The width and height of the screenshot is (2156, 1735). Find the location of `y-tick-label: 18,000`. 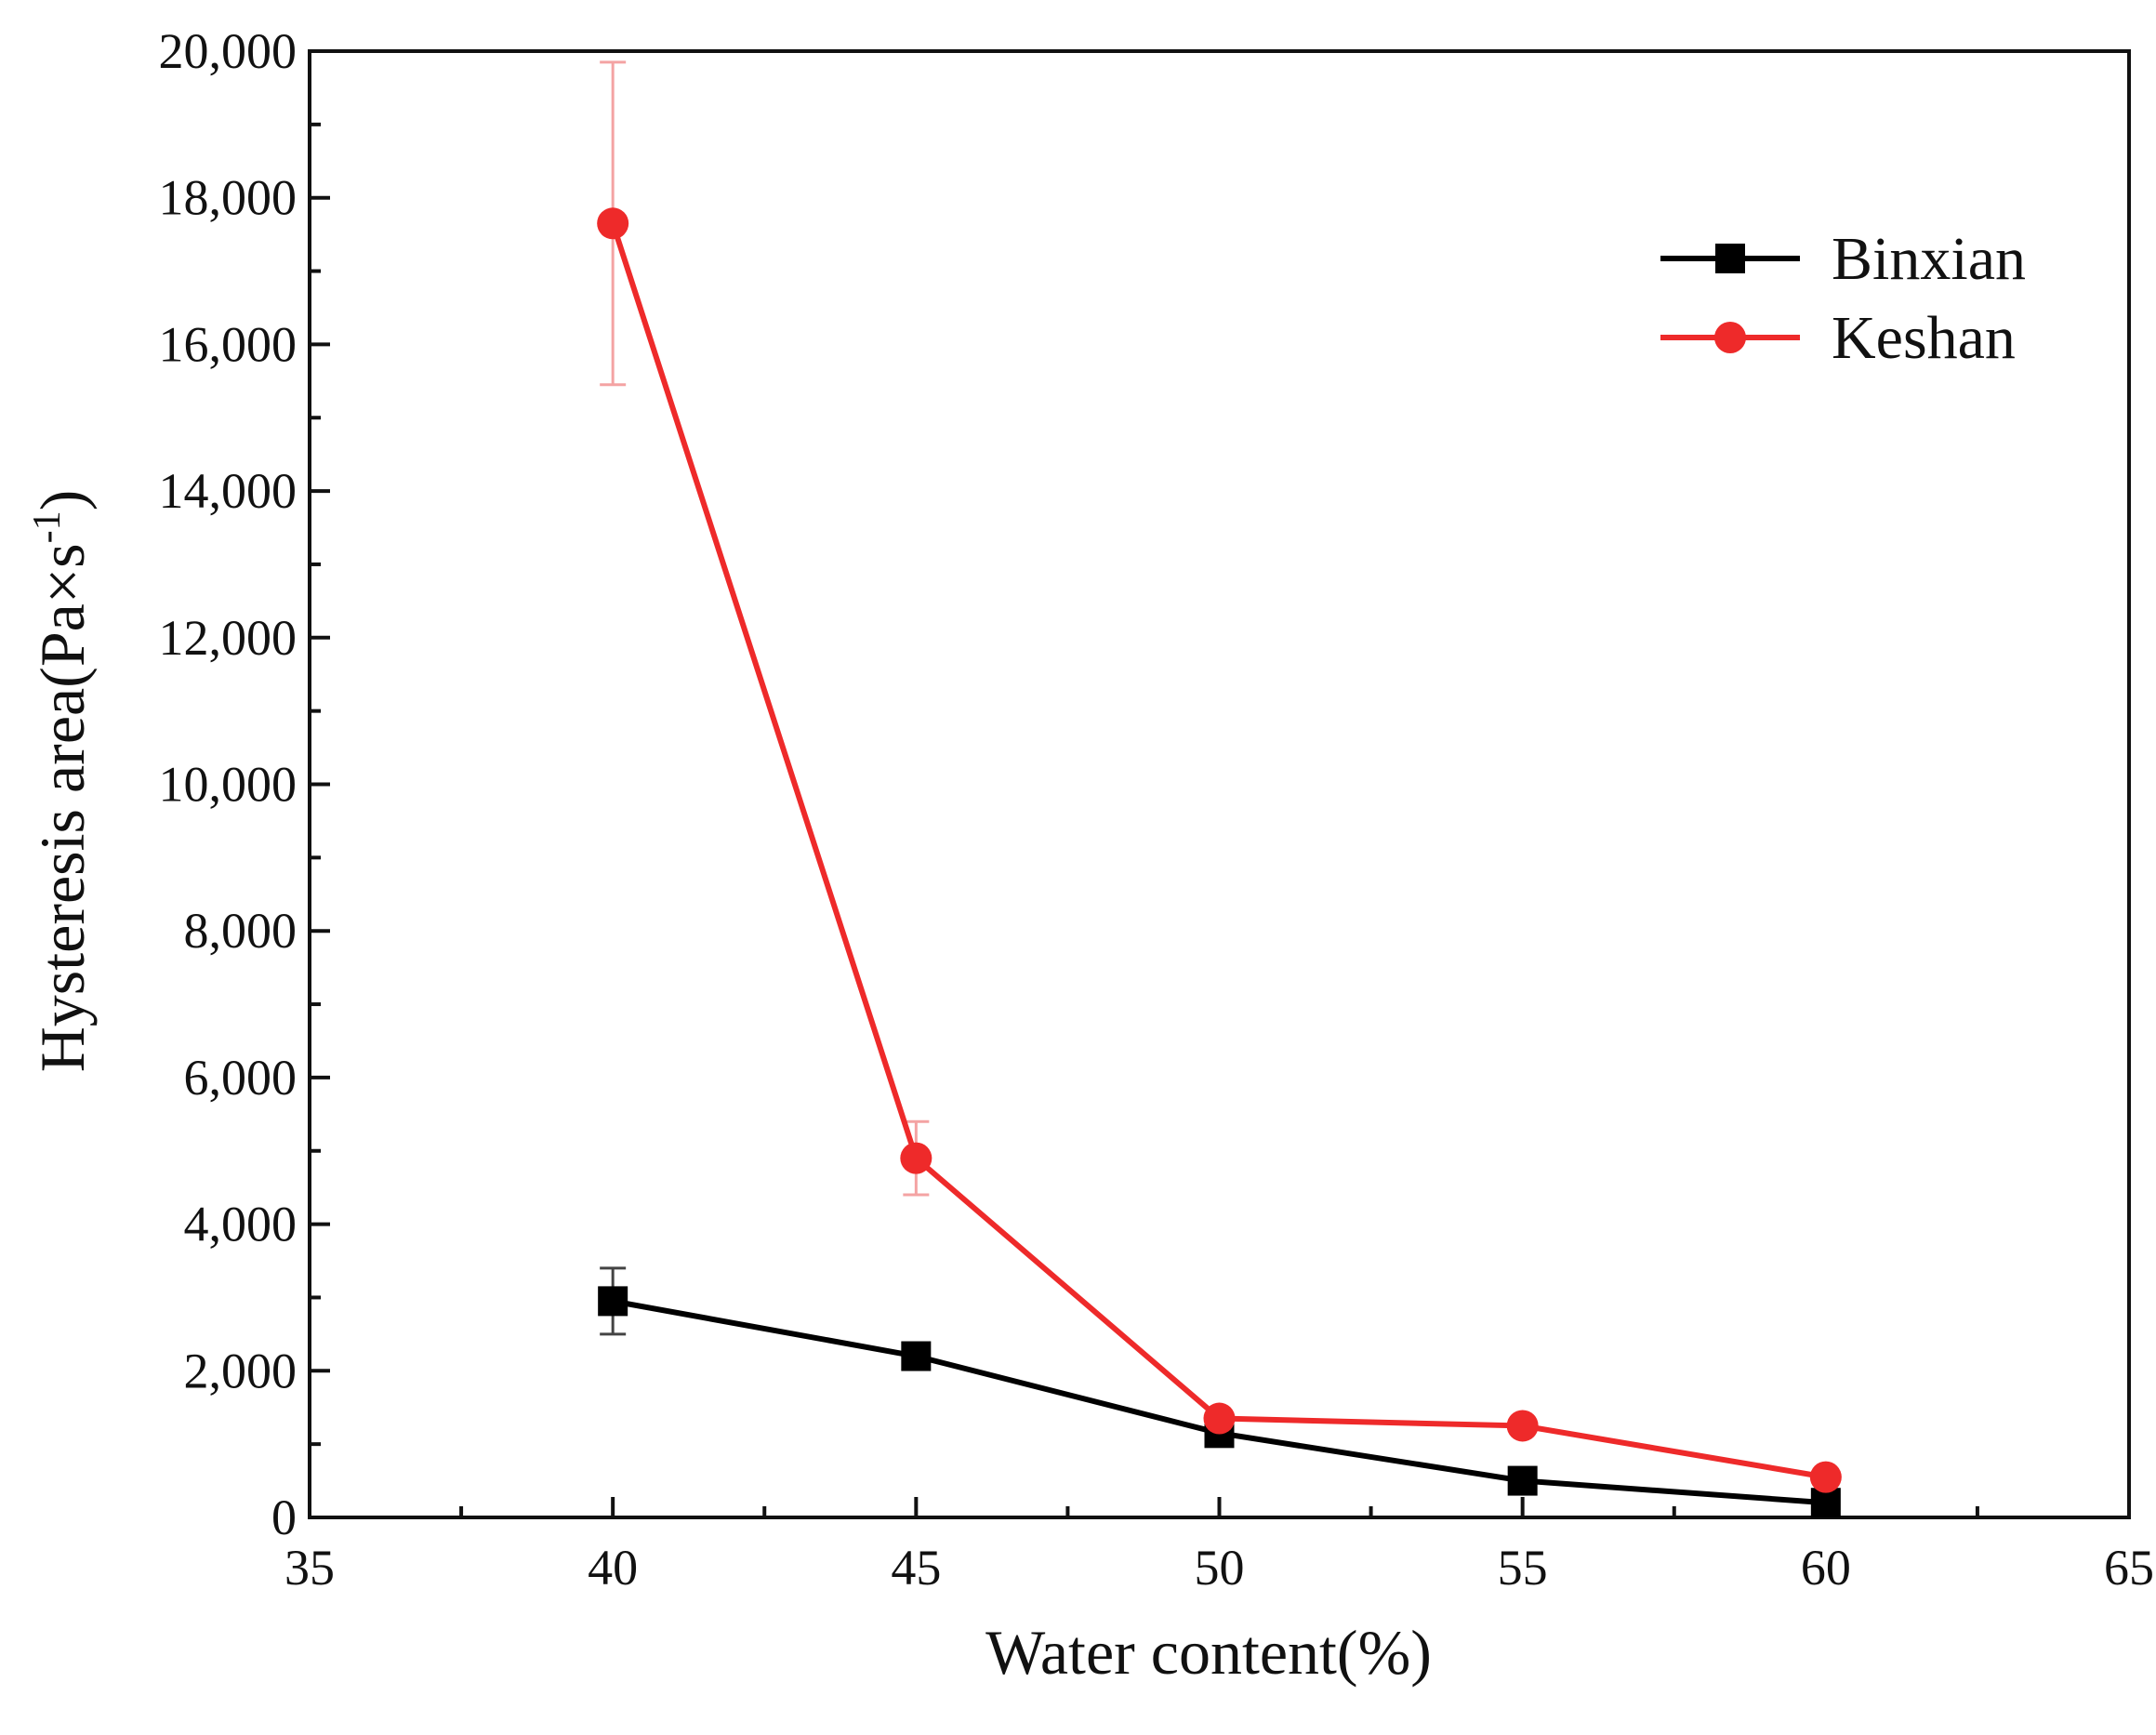

y-tick-label: 18,000 is located at coordinates (228, 198).